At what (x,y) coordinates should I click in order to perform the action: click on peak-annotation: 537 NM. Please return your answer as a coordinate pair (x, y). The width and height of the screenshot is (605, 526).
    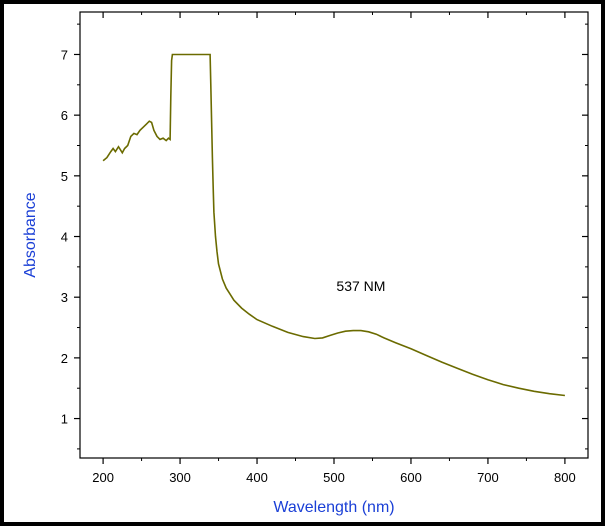
    Looking at the image, I should click on (360, 286).